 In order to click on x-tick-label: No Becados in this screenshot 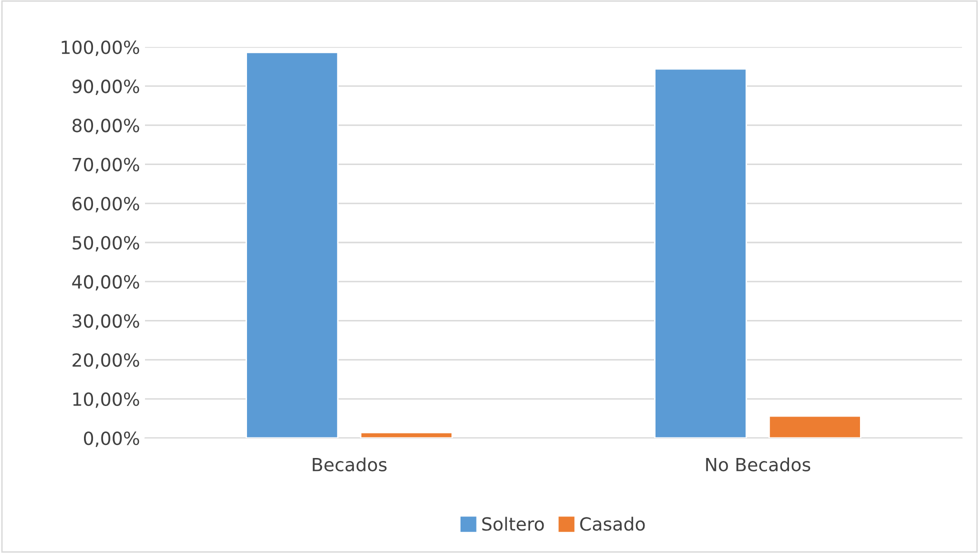, I will do `click(758, 464)`.